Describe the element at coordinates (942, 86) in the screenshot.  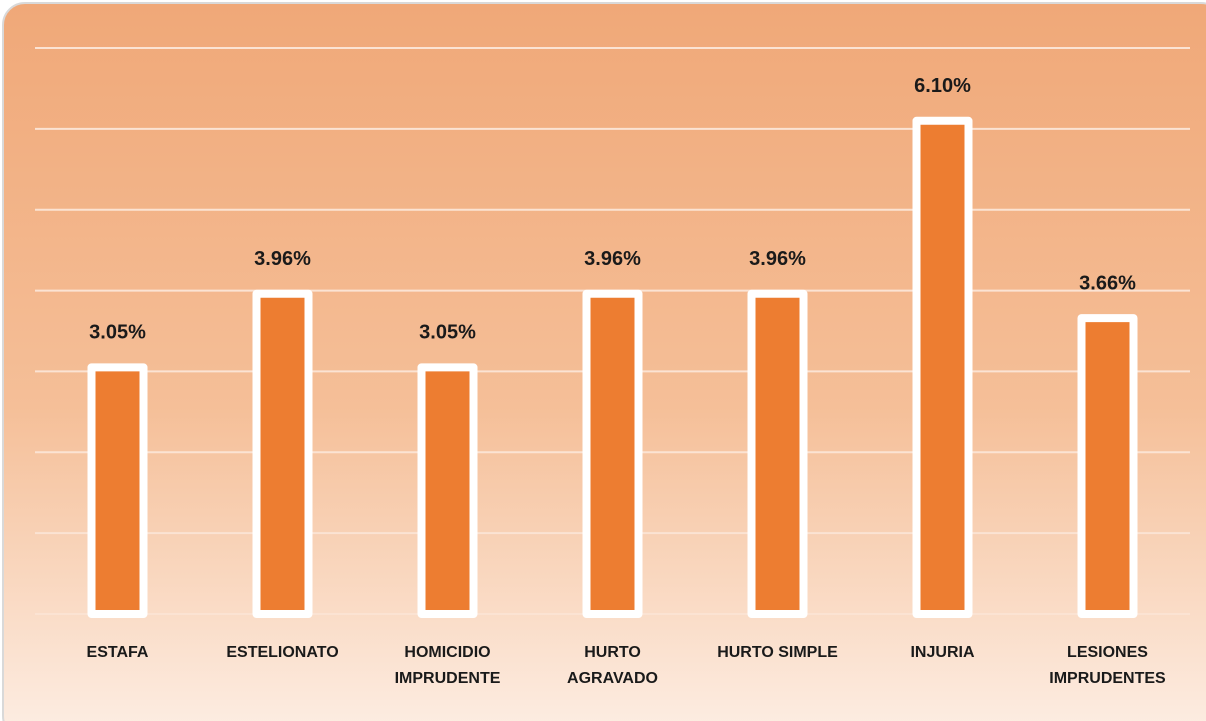
I see `data-label: 6.10%` at that location.